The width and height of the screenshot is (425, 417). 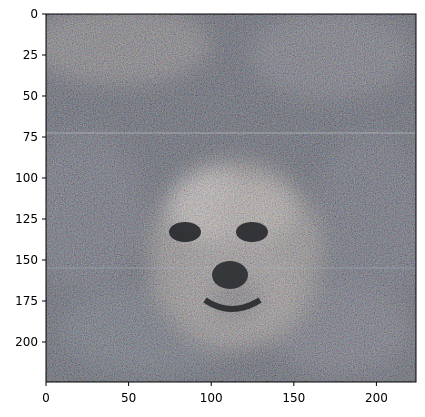 What do you see at coordinates (211, 398) in the screenshot?
I see `x-tick-label: 100` at bounding box center [211, 398].